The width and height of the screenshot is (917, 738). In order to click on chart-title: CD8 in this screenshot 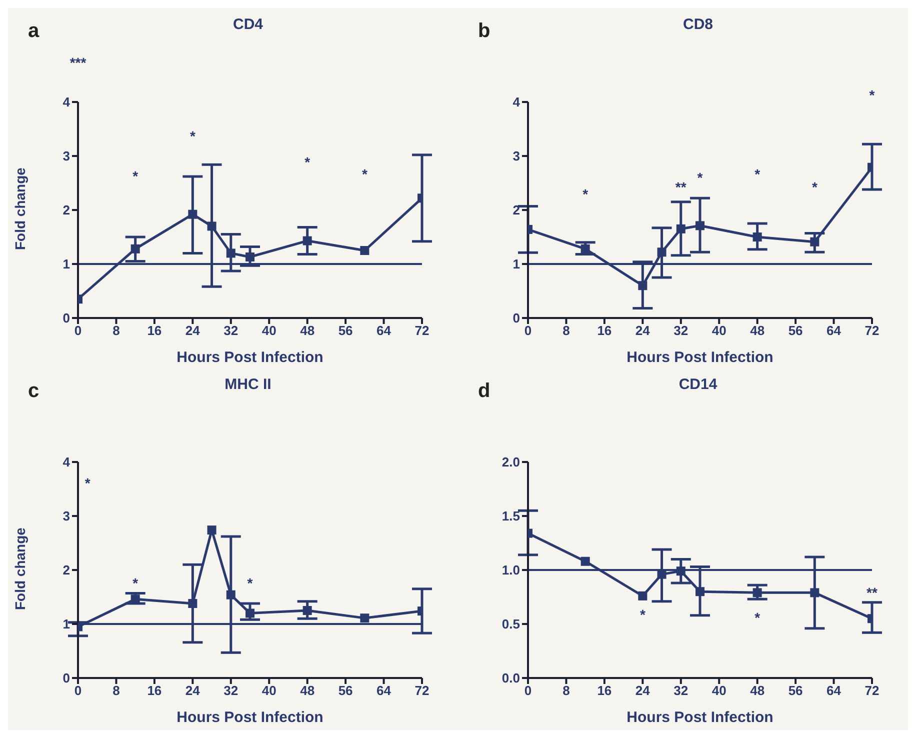, I will do `click(698, 24)`.